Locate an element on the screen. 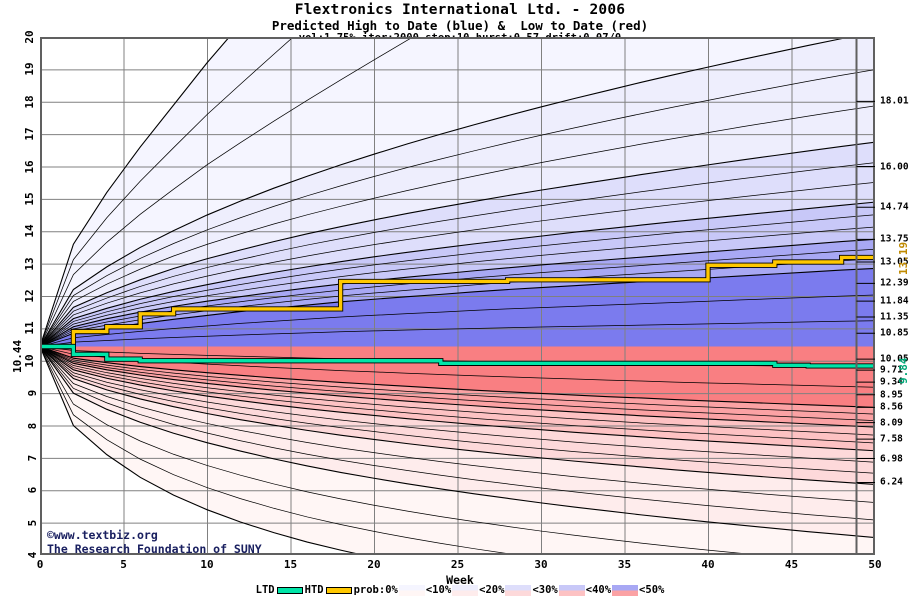 This screenshot has height=600, width=920. legend-band-3: <30% is located at coordinates (531, 590).